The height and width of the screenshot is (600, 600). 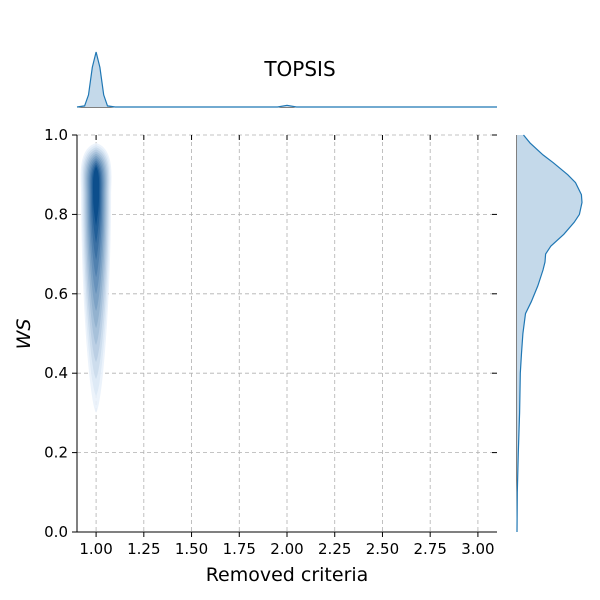 I want to click on y-axis-label: WS, so click(x=24, y=334).